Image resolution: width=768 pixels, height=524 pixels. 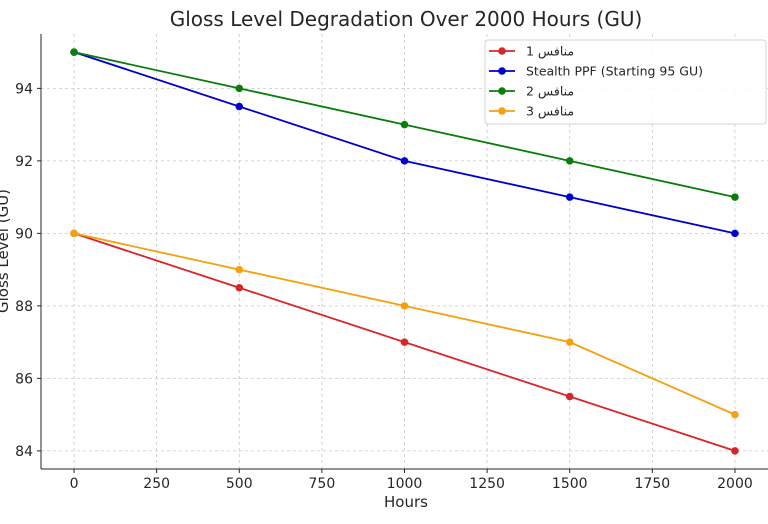 What do you see at coordinates (550, 112) in the screenshot?
I see `legend-label: منافس 3` at bounding box center [550, 112].